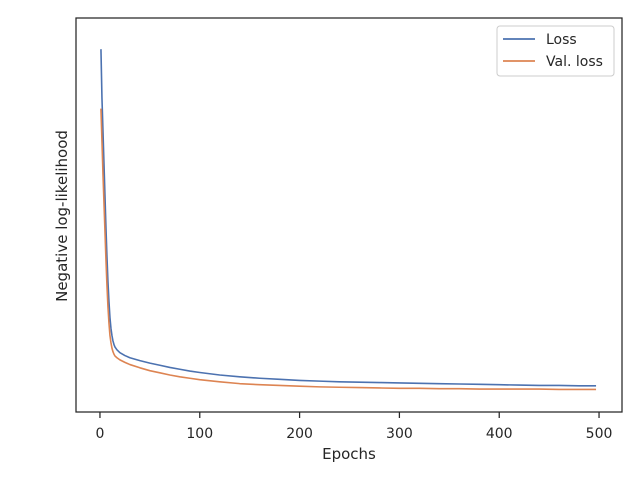 Image resolution: width=640 pixels, height=480 pixels. What do you see at coordinates (349, 454) in the screenshot?
I see `x-axis-label: Epochs` at bounding box center [349, 454].